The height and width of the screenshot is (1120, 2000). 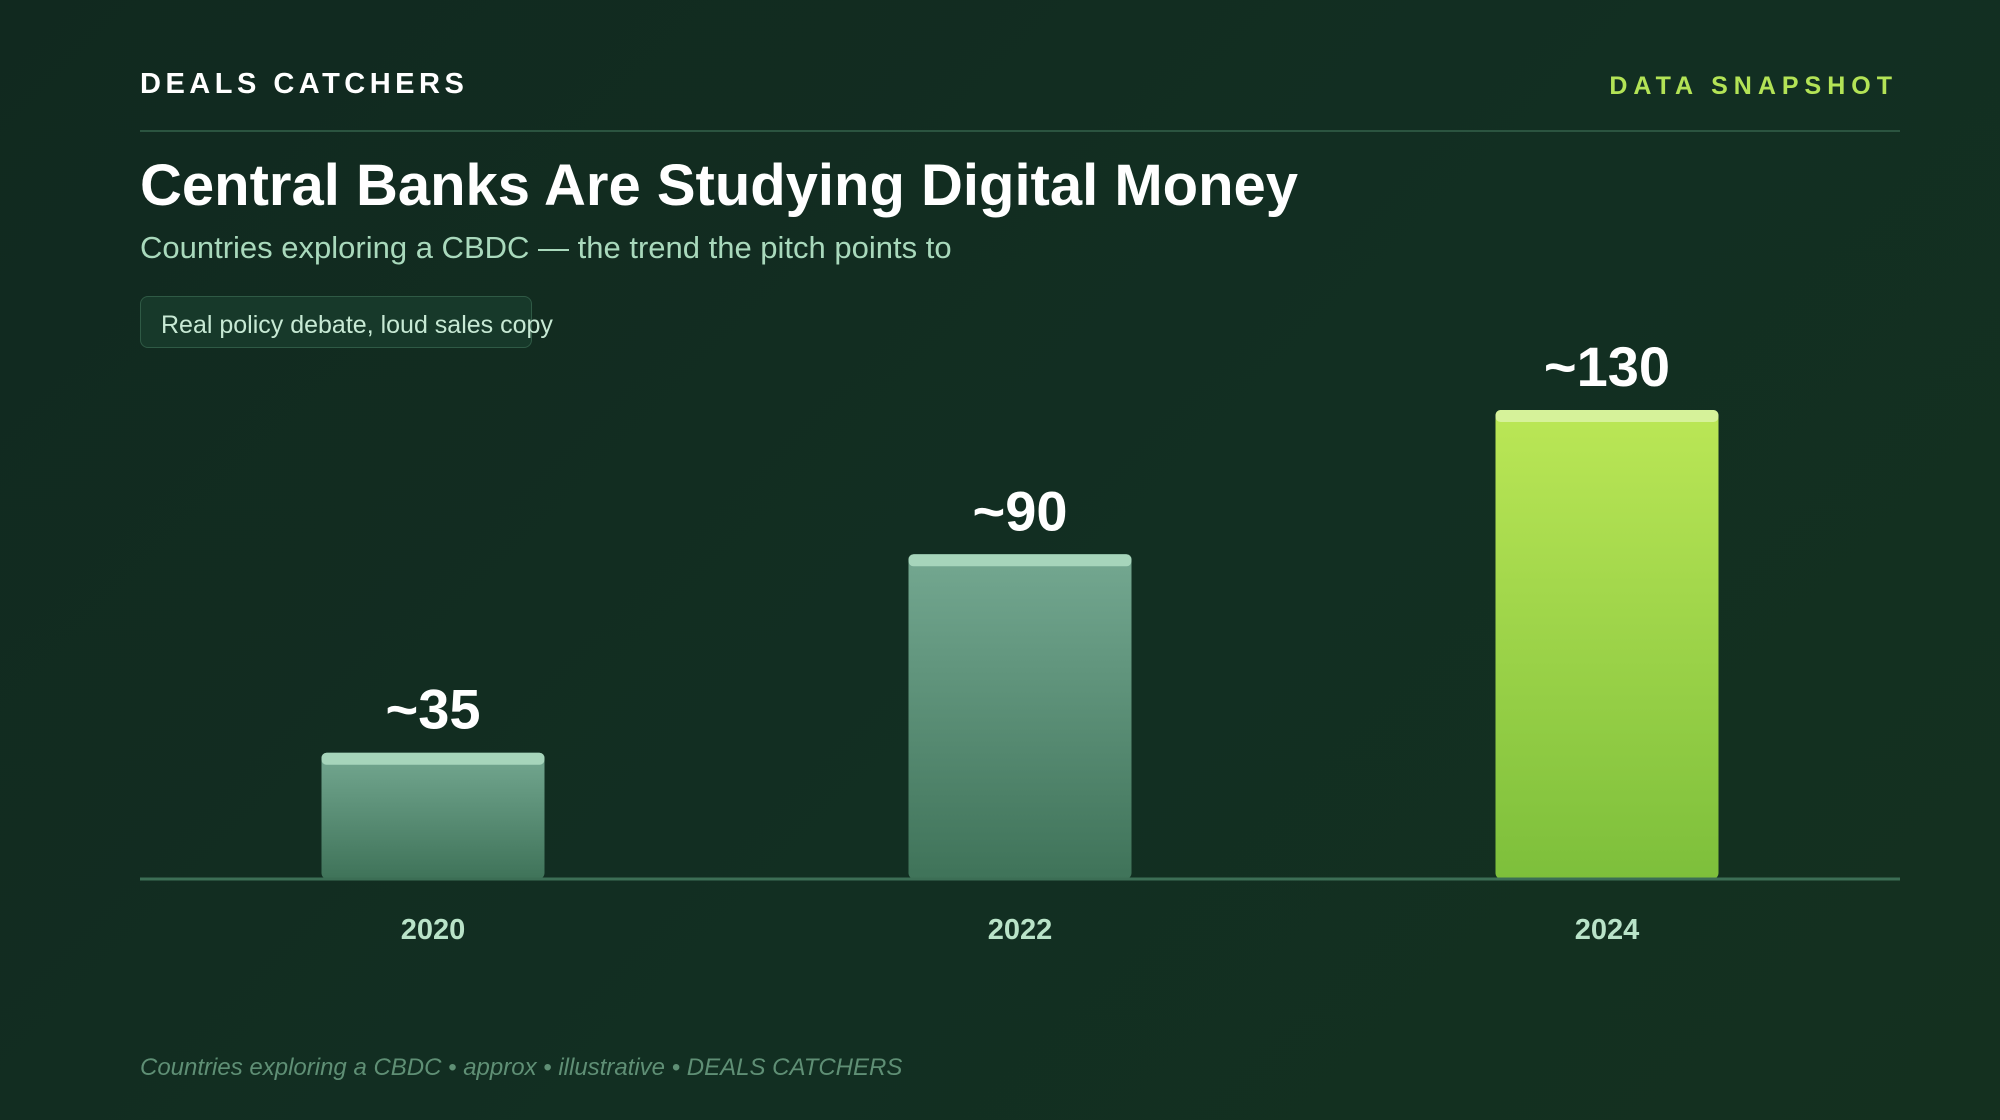 What do you see at coordinates (1020, 930) in the screenshot?
I see `x-tick-label-2022: 2022` at bounding box center [1020, 930].